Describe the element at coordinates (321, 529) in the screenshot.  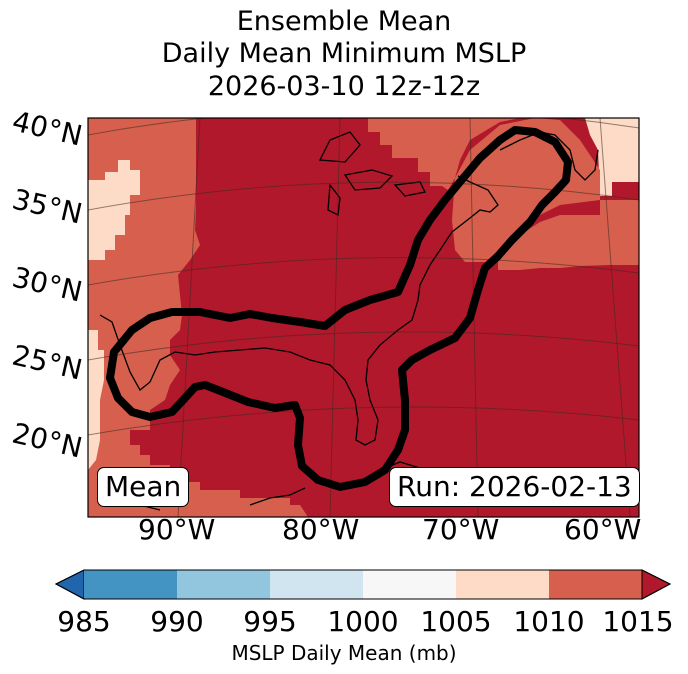
I see `lon-label-80: 80°W` at that location.